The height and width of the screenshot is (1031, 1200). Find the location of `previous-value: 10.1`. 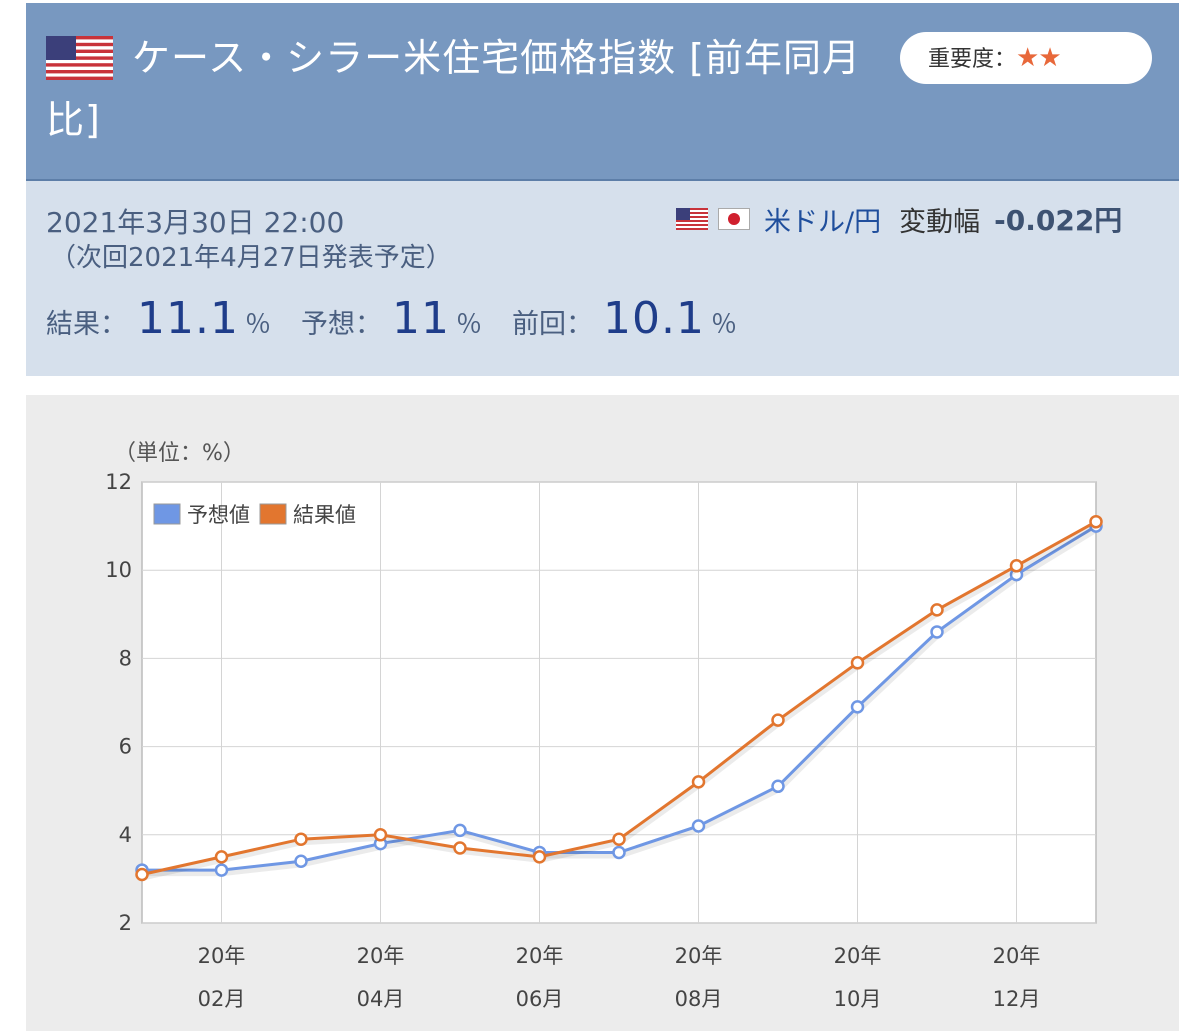

previous-value: 10.1 is located at coordinates (654, 318).